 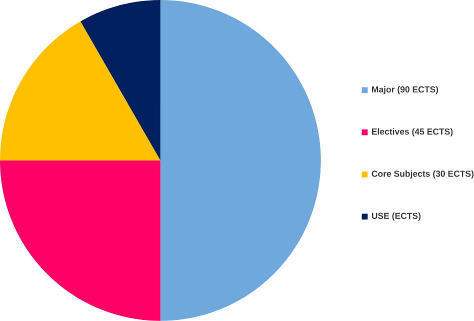 What do you see at coordinates (396, 216) in the screenshot?
I see `legend-label: USE (ECTS)` at bounding box center [396, 216].